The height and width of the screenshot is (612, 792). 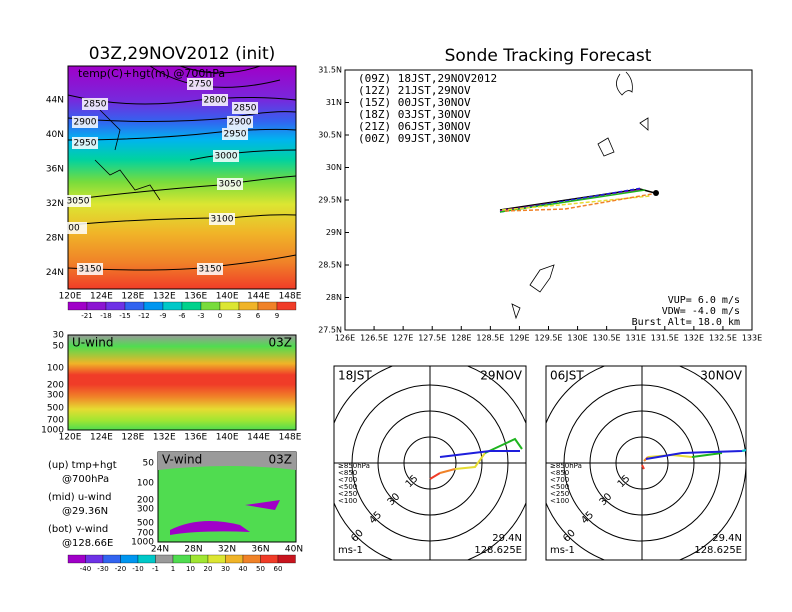 I want to click on contour-label: 00, so click(x=74, y=229).